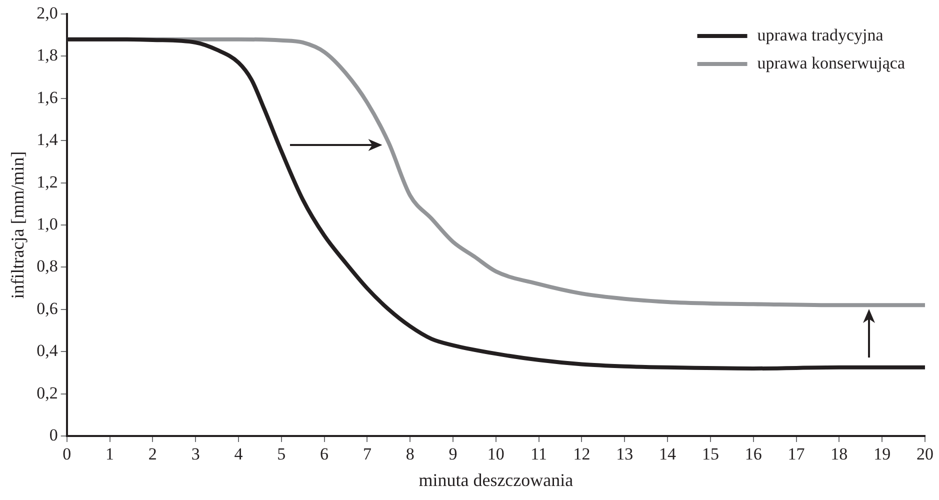  Describe the element at coordinates (495, 454) in the screenshot. I see `x-tick-label: 10` at that location.